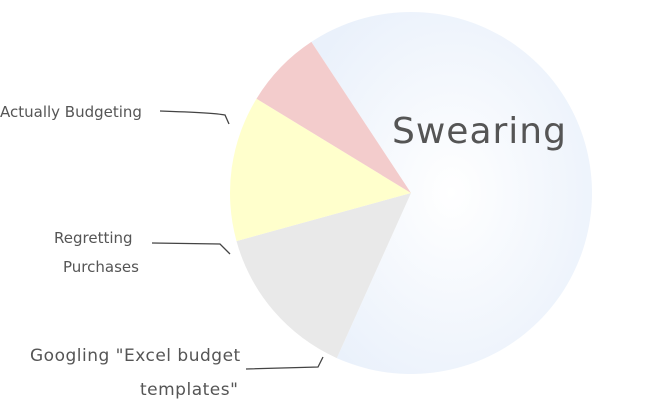 This screenshot has width=671, height=400. What do you see at coordinates (333, 117) in the screenshot?
I see `pie-slice-actually-budgeting` at bounding box center [333, 117].